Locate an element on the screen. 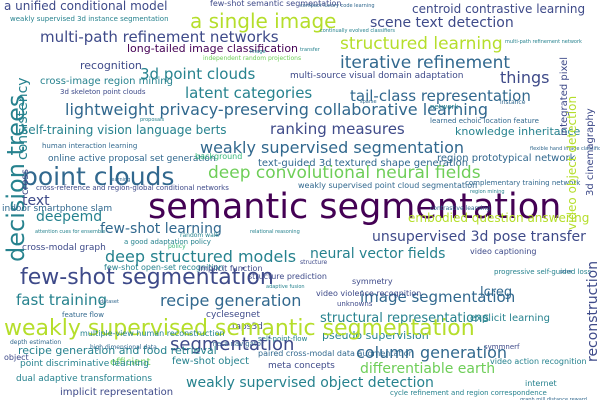  word-random-walk: random walk is located at coordinates (199, 235).